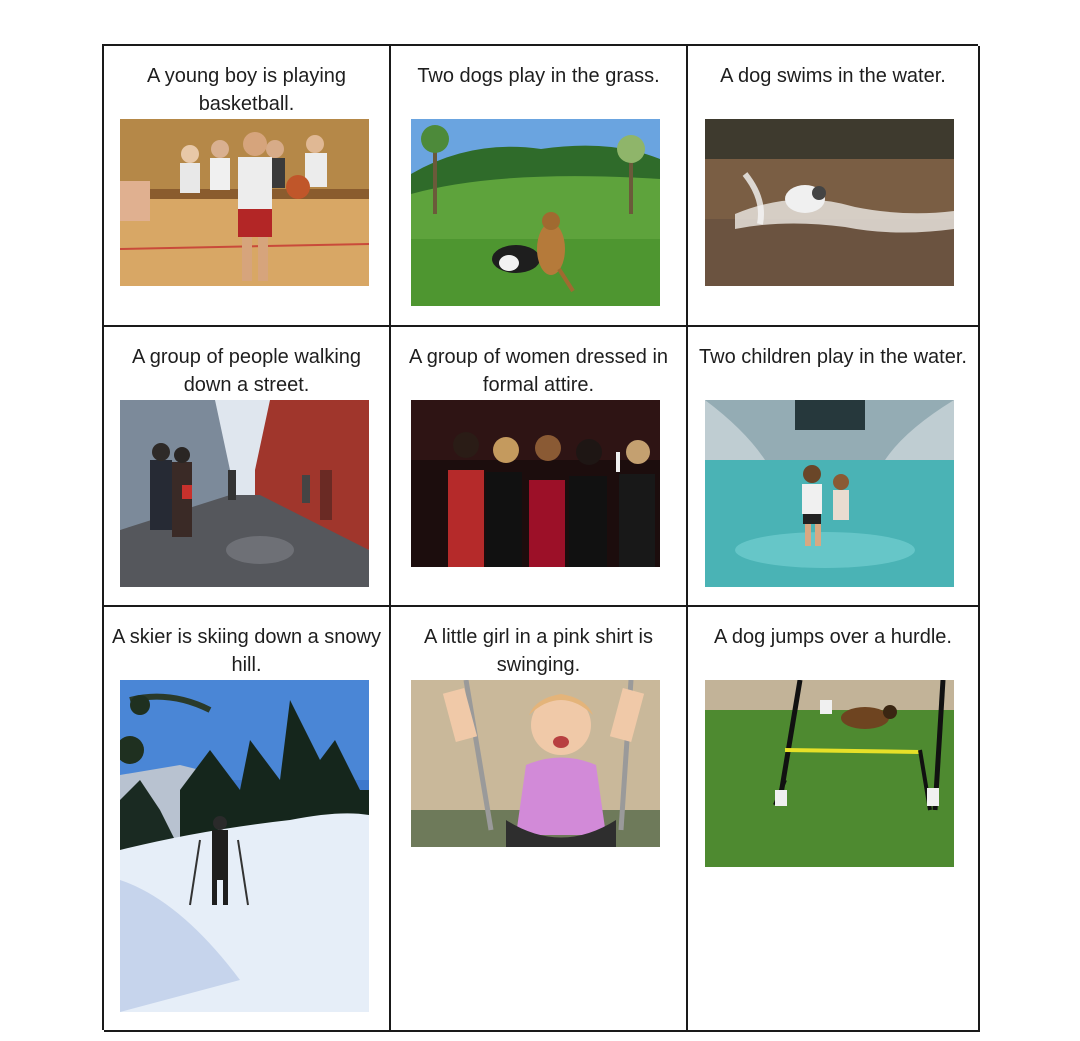 This screenshot has width=1080, height=1041. What do you see at coordinates (833, 357) in the screenshot?
I see `card-caption: Two children play in the water.` at bounding box center [833, 357].